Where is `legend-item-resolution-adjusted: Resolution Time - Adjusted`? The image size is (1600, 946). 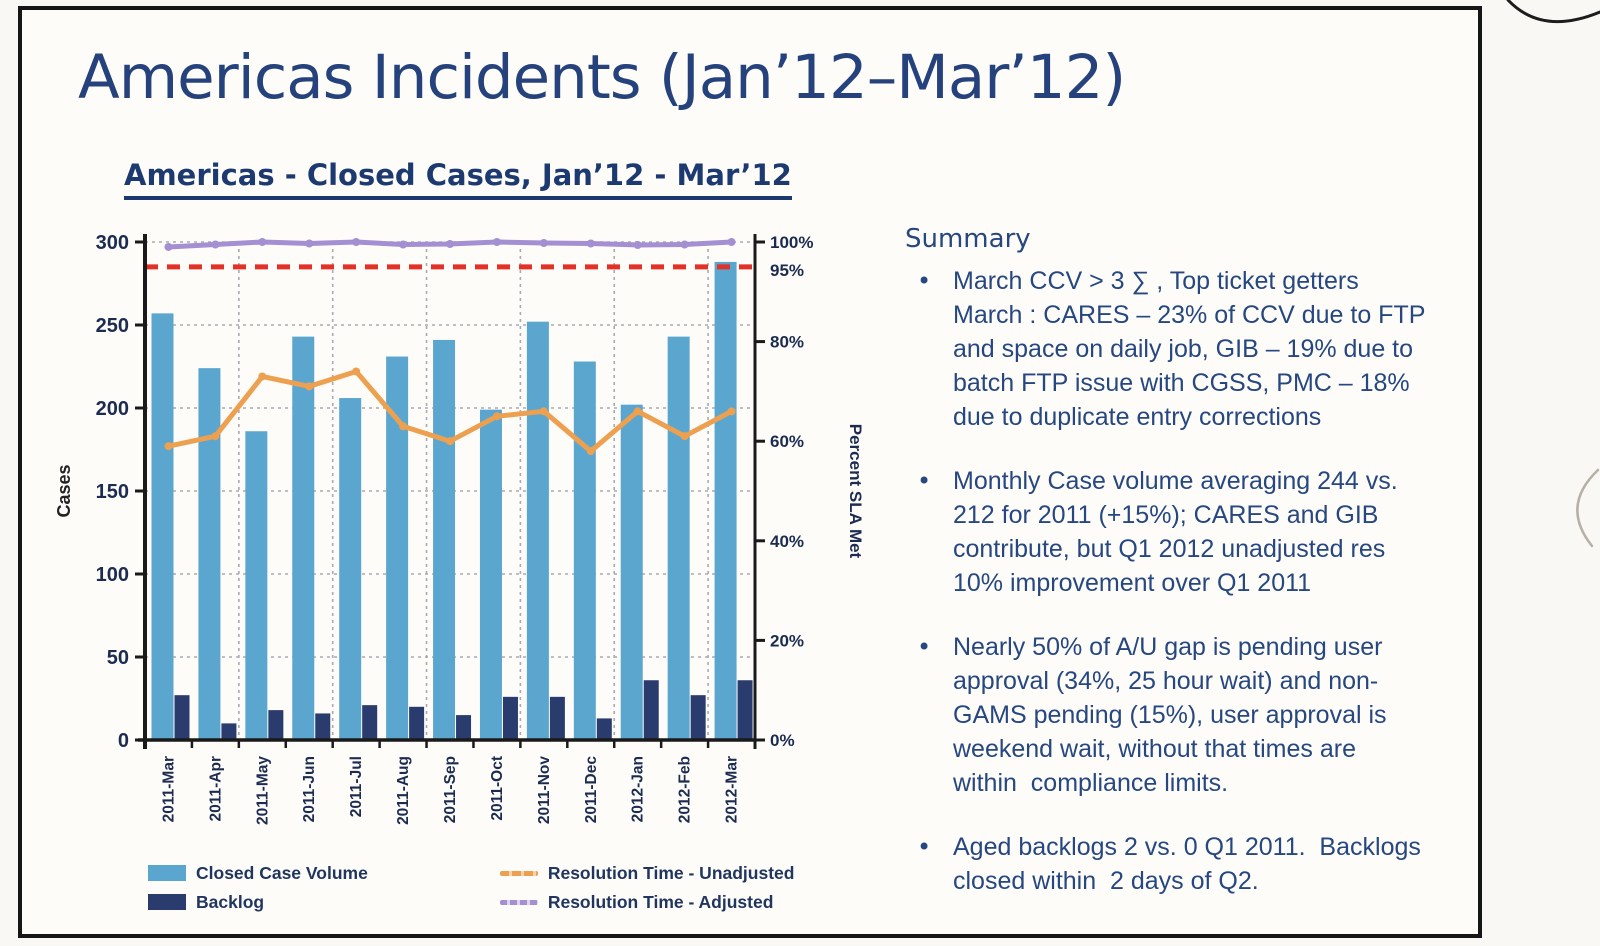 legend-item-resolution-adjusted: Resolution Time - Adjusted is located at coordinates (647, 902).